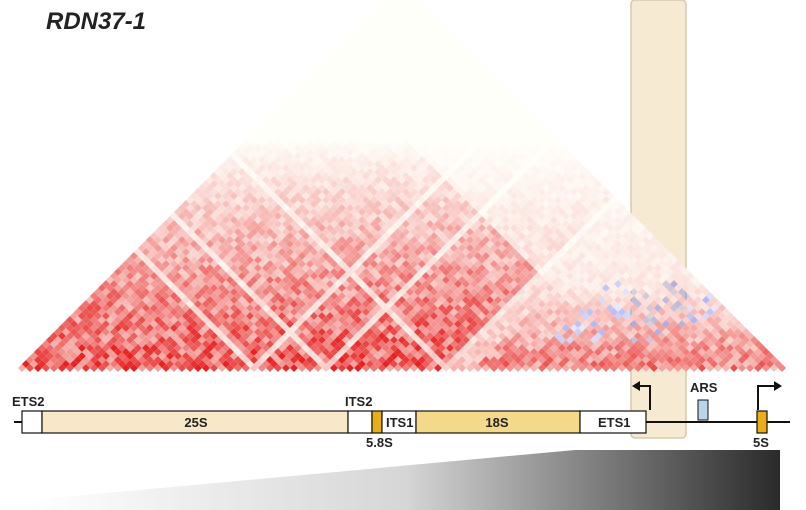  Describe the element at coordinates (96, 21) in the screenshot. I see `figure-title: RDN37-1` at that location.